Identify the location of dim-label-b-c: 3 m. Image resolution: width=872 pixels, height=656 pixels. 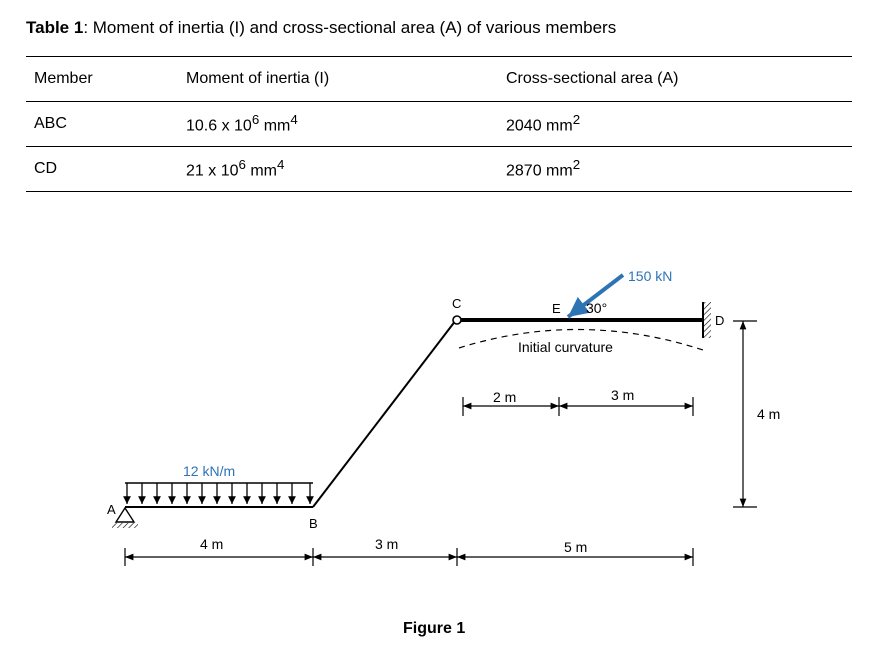
(386, 544).